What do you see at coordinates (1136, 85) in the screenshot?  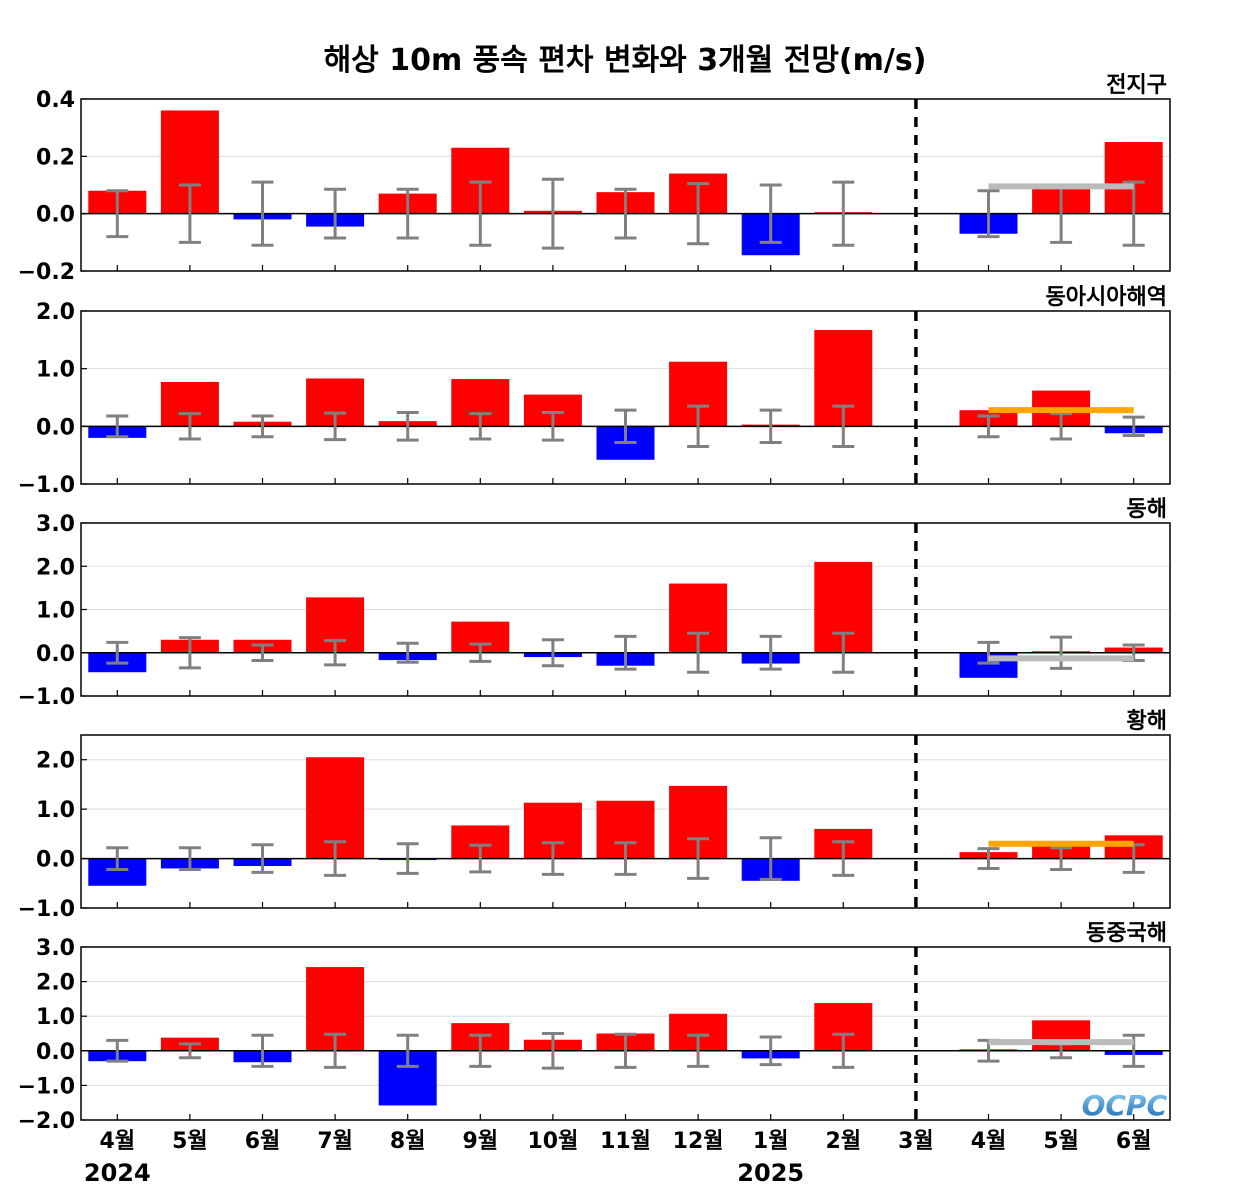 I see `panel-title: 전지구` at bounding box center [1136, 85].